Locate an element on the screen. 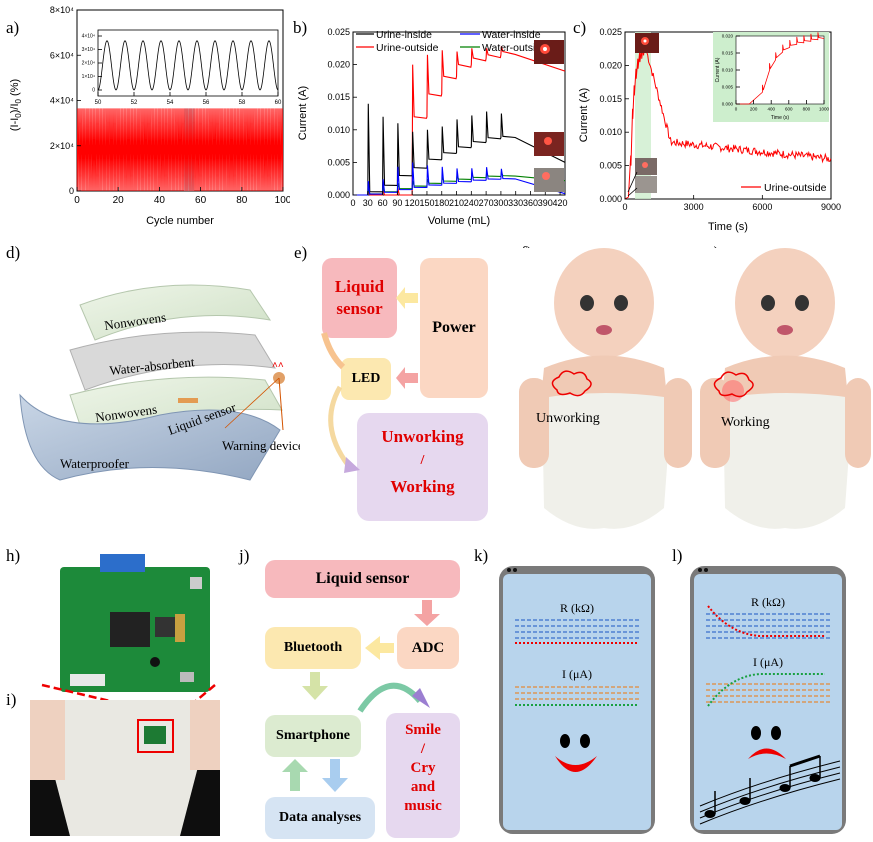  chart-a-inset-xtick-label: 58 is located at coordinates (242, 103).